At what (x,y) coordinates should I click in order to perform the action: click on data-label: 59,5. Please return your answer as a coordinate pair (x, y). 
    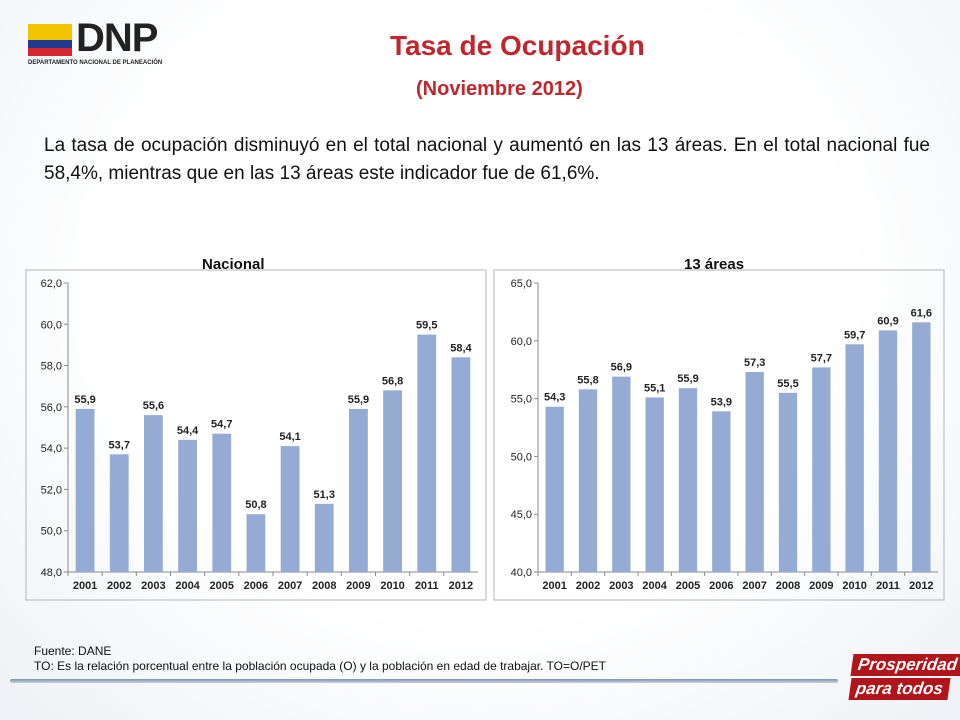
    Looking at the image, I should click on (426, 326).